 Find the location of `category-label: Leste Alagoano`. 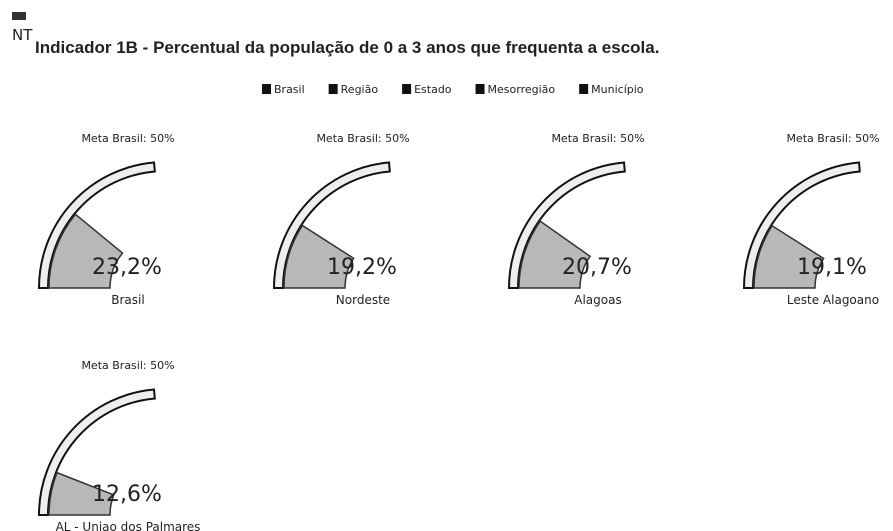

category-label: Leste Alagoano is located at coordinates (833, 300).